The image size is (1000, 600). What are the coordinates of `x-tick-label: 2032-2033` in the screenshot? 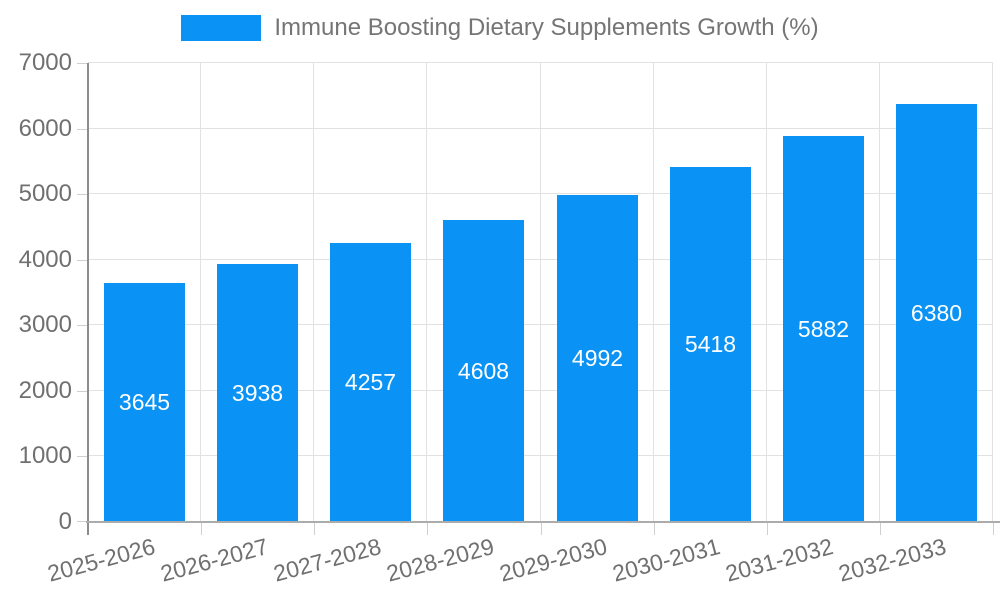 It's located at (893, 560).